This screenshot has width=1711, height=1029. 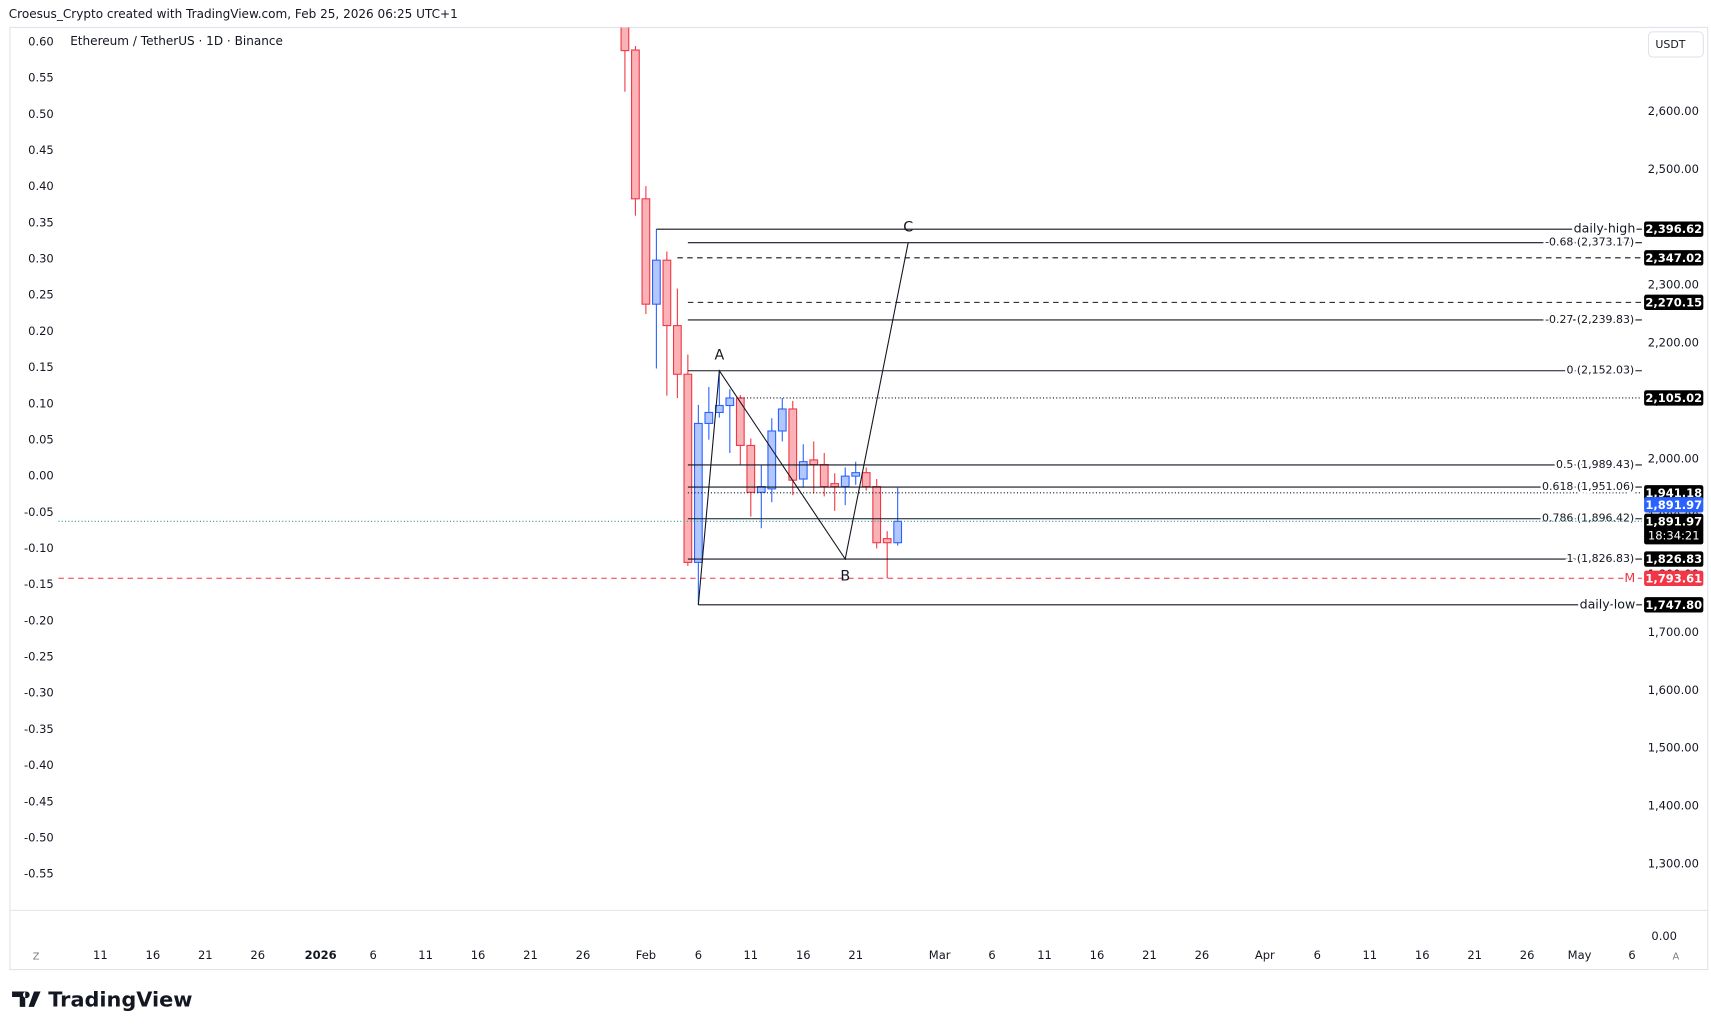 I want to click on price-tag: 1,941.18, so click(x=1673, y=493).